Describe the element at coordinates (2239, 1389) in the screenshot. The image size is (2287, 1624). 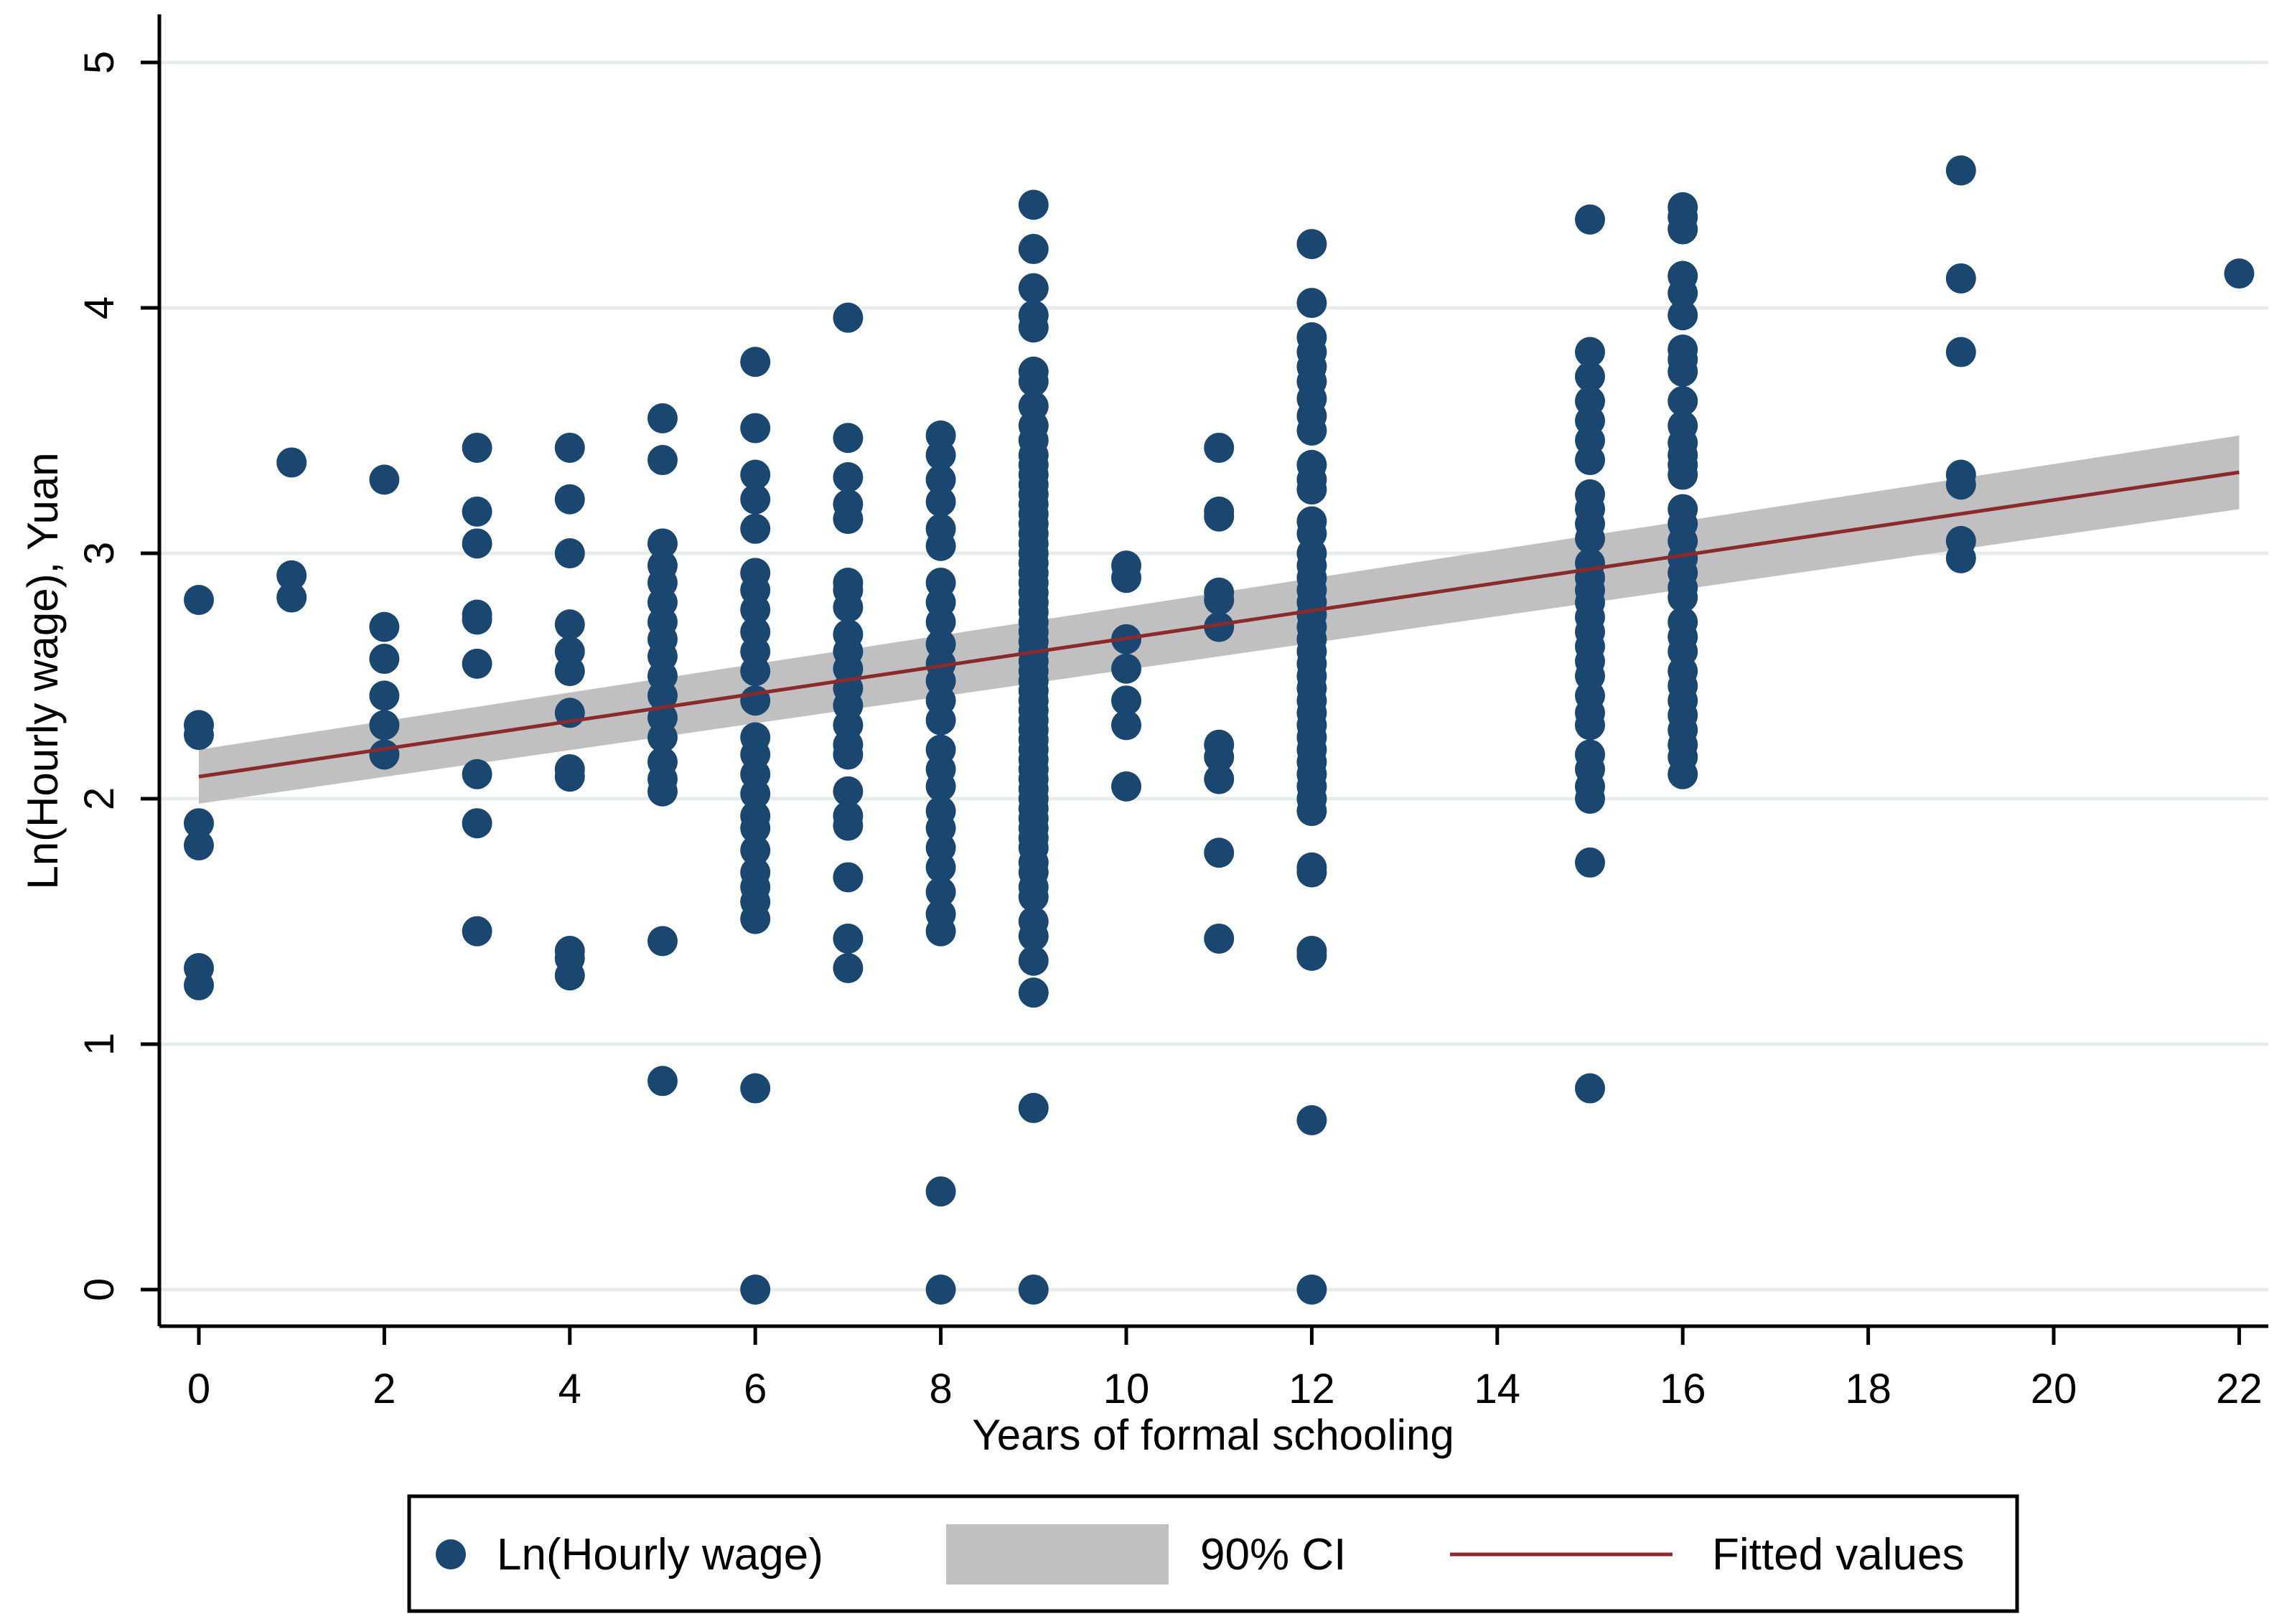
I see `x-tick-label: 22` at that location.